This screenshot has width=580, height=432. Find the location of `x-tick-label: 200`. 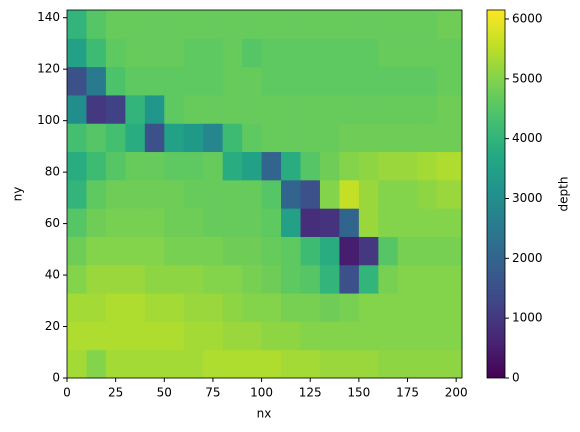

x-tick-label: 200 is located at coordinates (456, 393).